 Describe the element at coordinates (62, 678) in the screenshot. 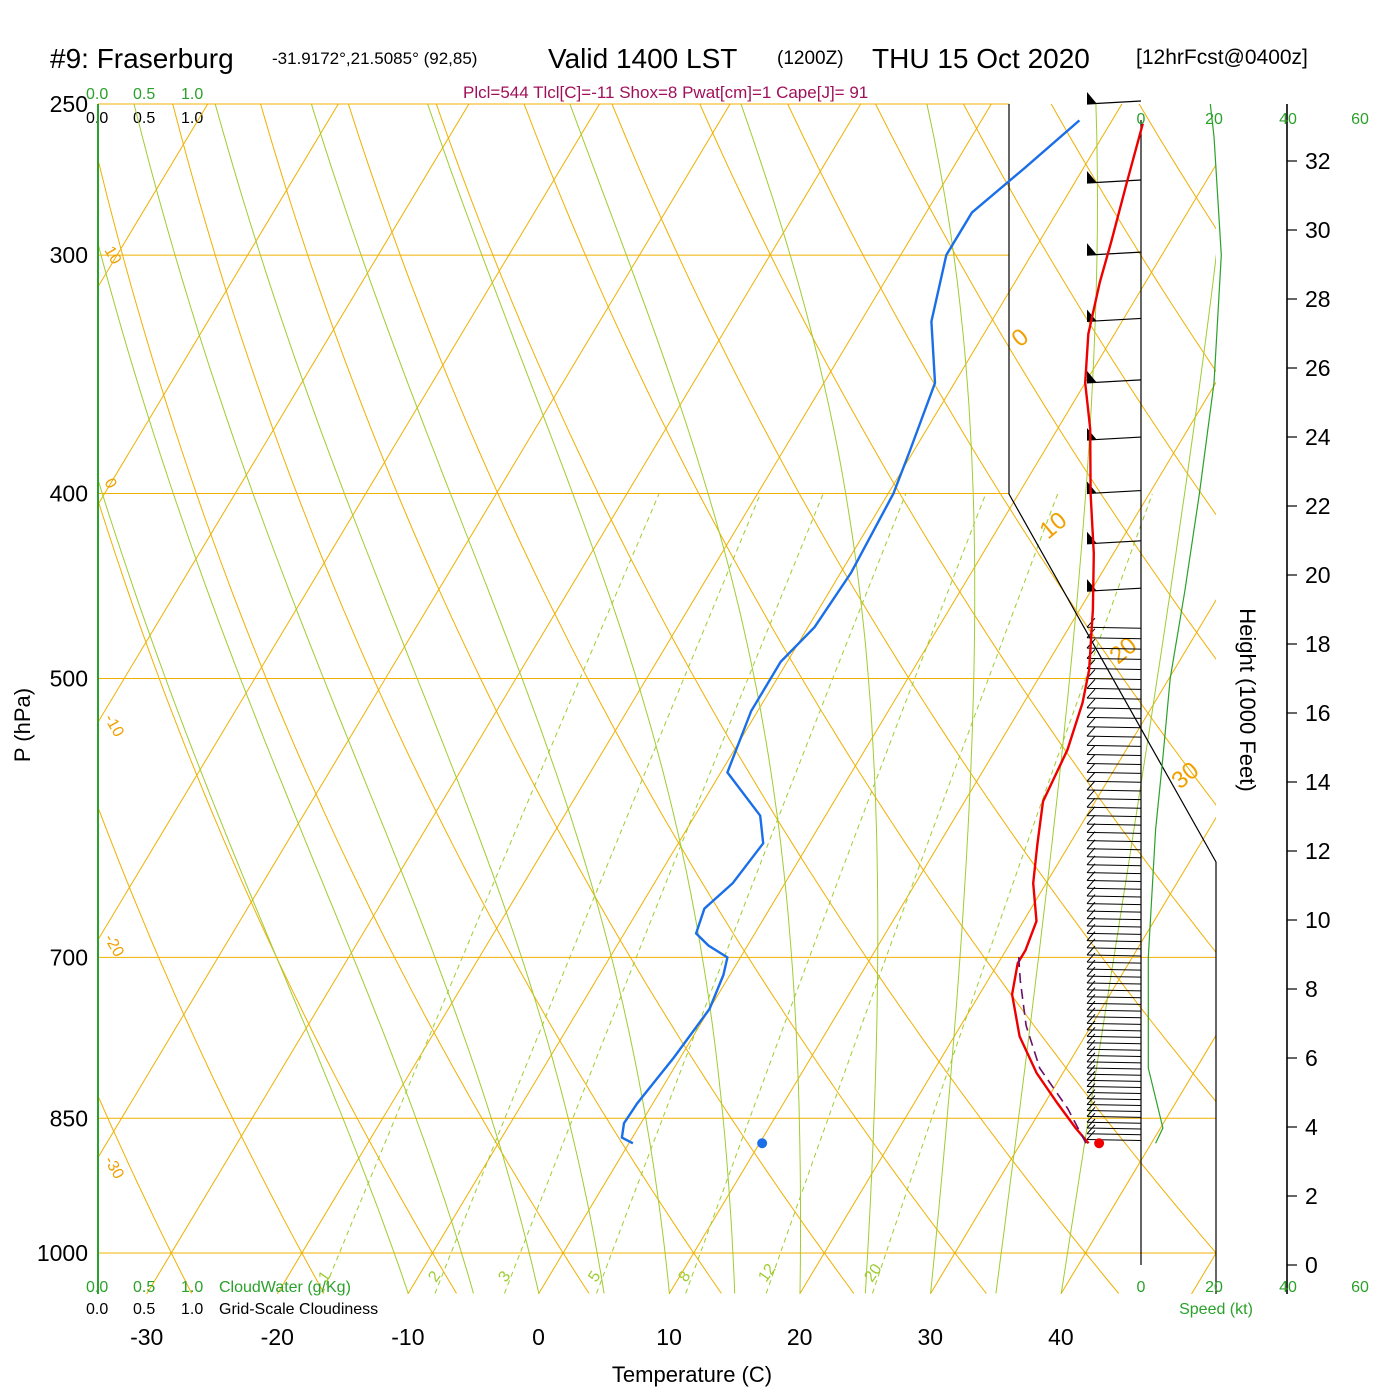

I see `pressure-axis: 250 300 400 500 700 850 1000` at that location.